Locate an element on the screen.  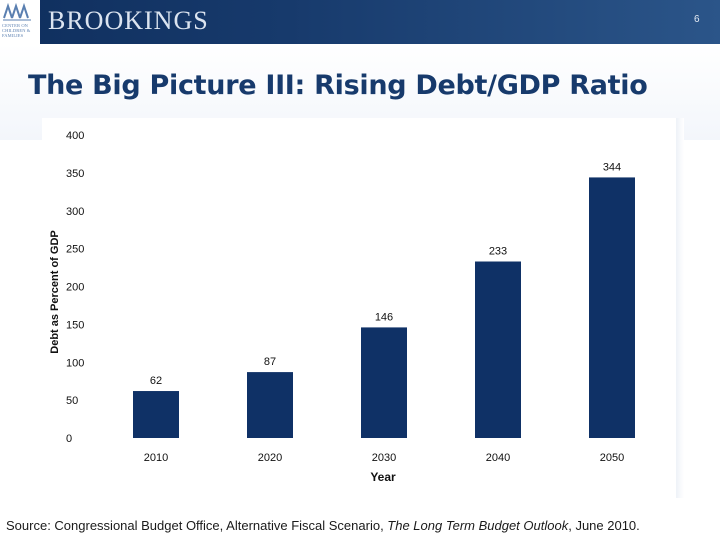
y-tick-label: 400 is located at coordinates (75, 136).